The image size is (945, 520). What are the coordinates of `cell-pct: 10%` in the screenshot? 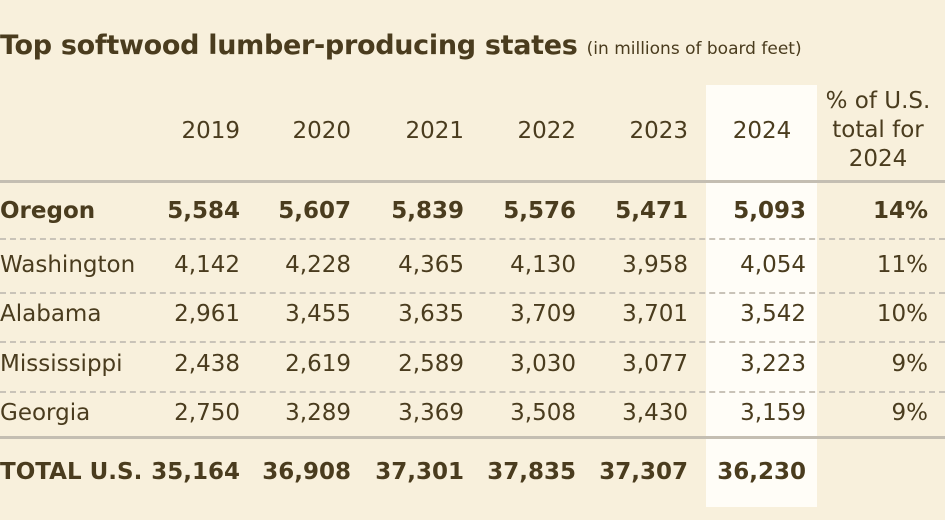 It's located at (902, 314).